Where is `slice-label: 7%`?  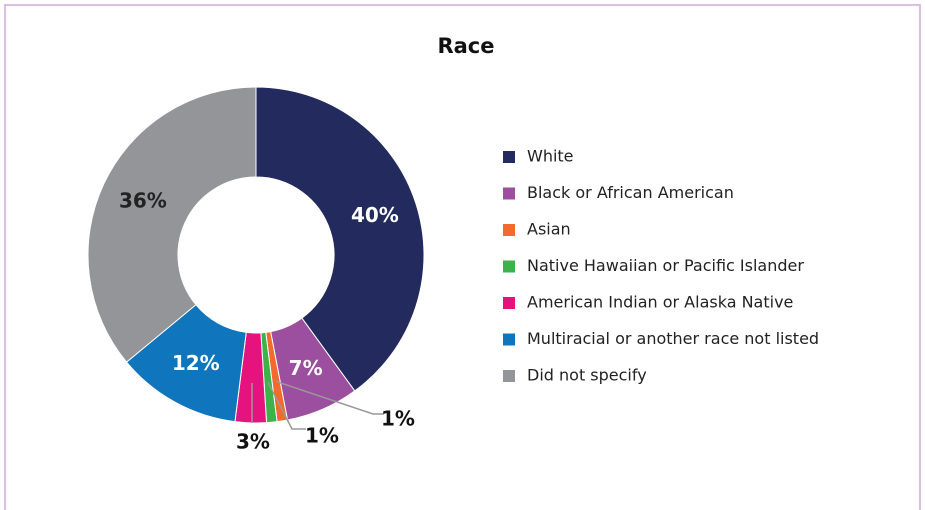
slice-label: 7% is located at coordinates (306, 368).